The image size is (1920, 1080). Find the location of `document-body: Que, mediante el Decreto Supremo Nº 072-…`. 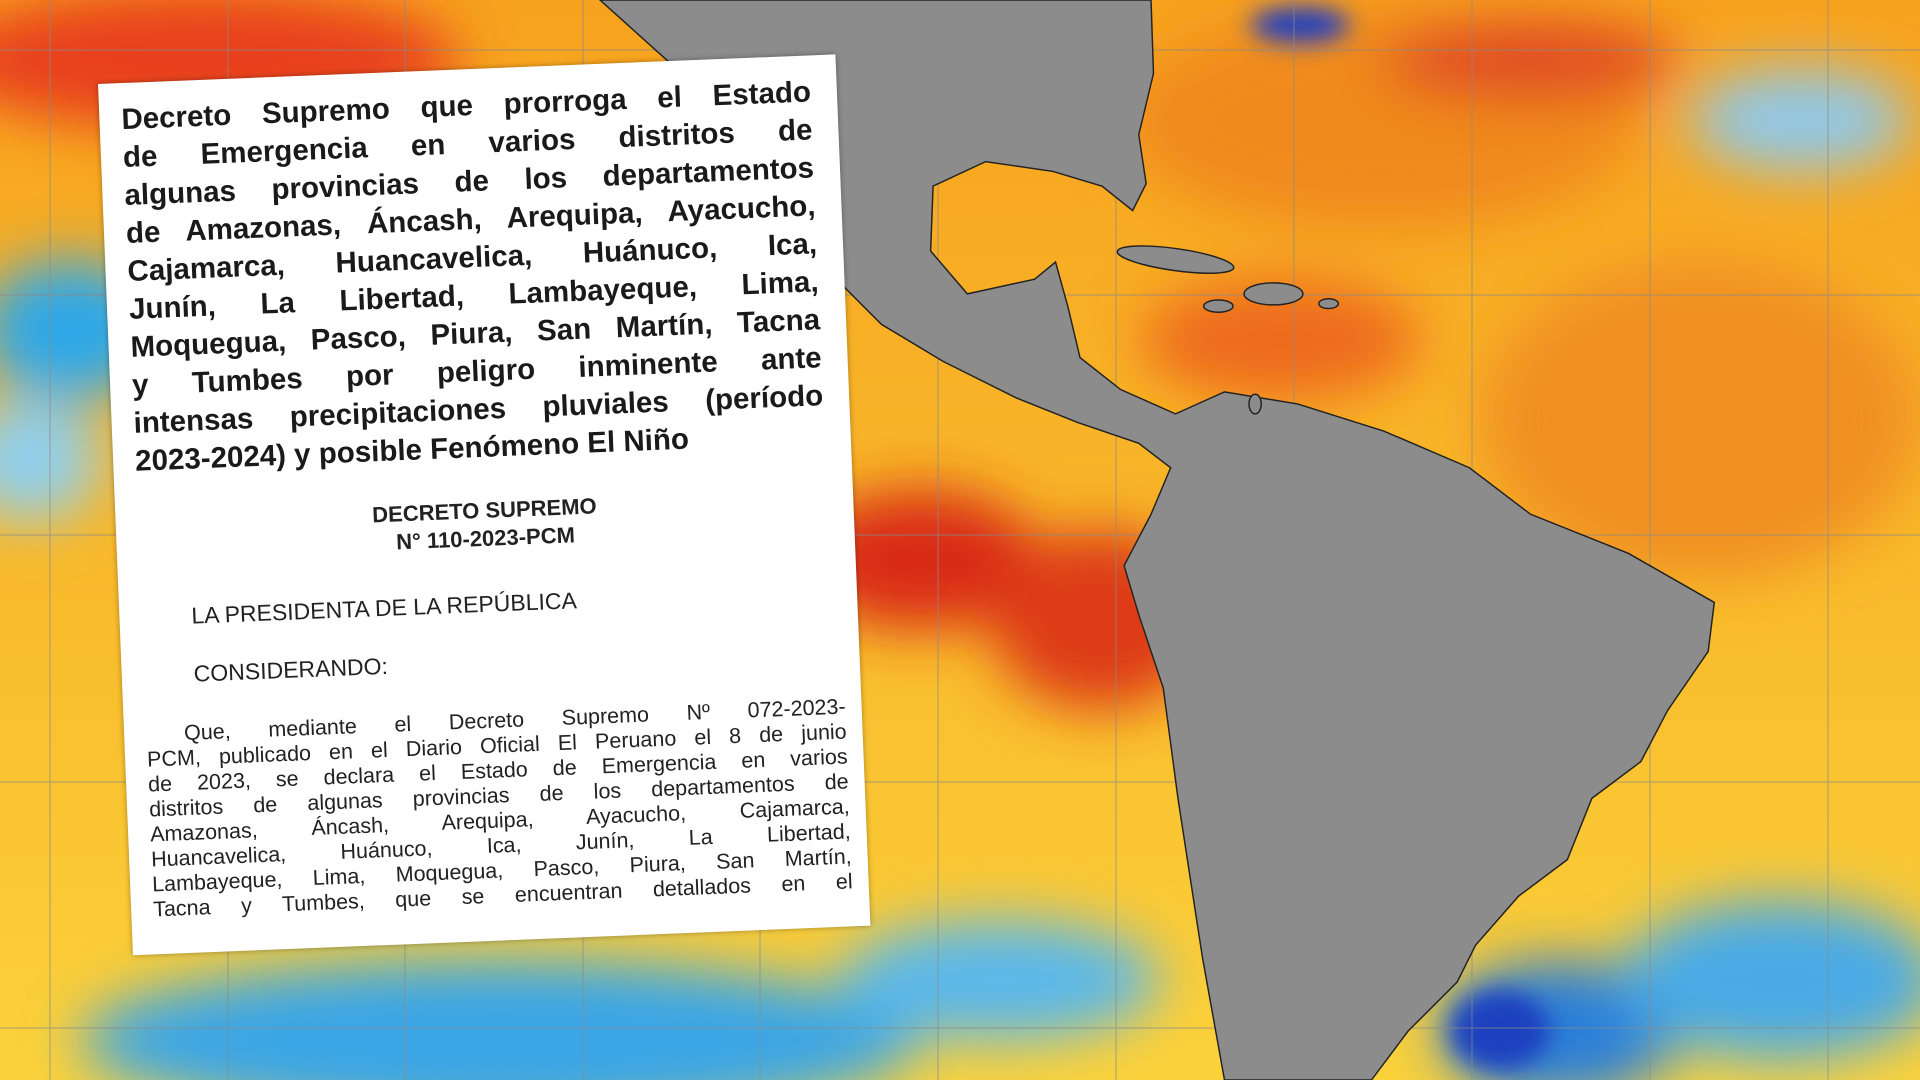

document-body: Que, mediante el Decreto Supremo Nº 072-… is located at coordinates (499, 809).